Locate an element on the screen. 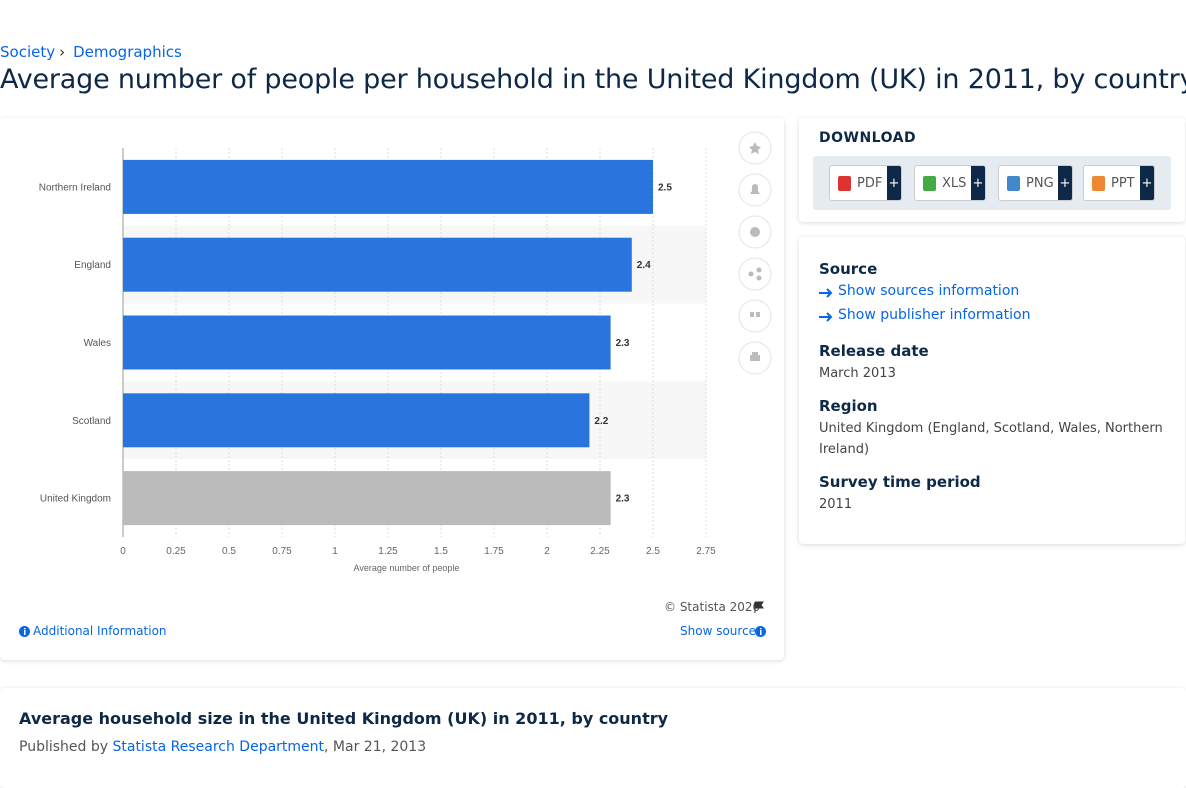 This screenshot has width=1186, height=788. flag-icon is located at coordinates (759, 607).